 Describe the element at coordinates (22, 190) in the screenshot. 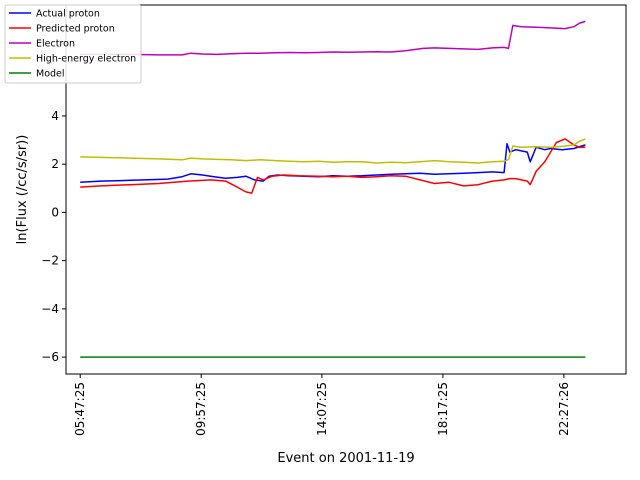

I see `y-axis-label: ln(Flux (/cc/s/sr))` at that location.